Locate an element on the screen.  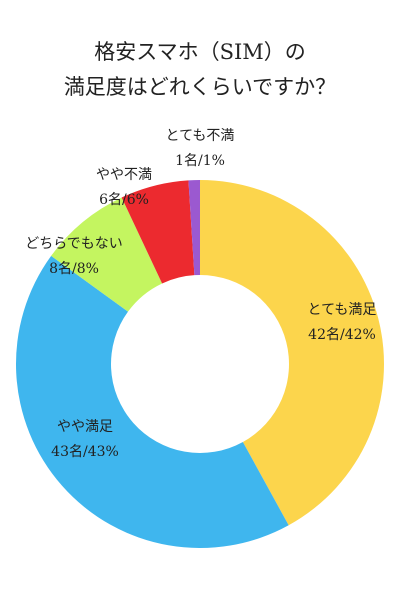
slice-label-very-satisfied: とても満足 is located at coordinates (342, 310).